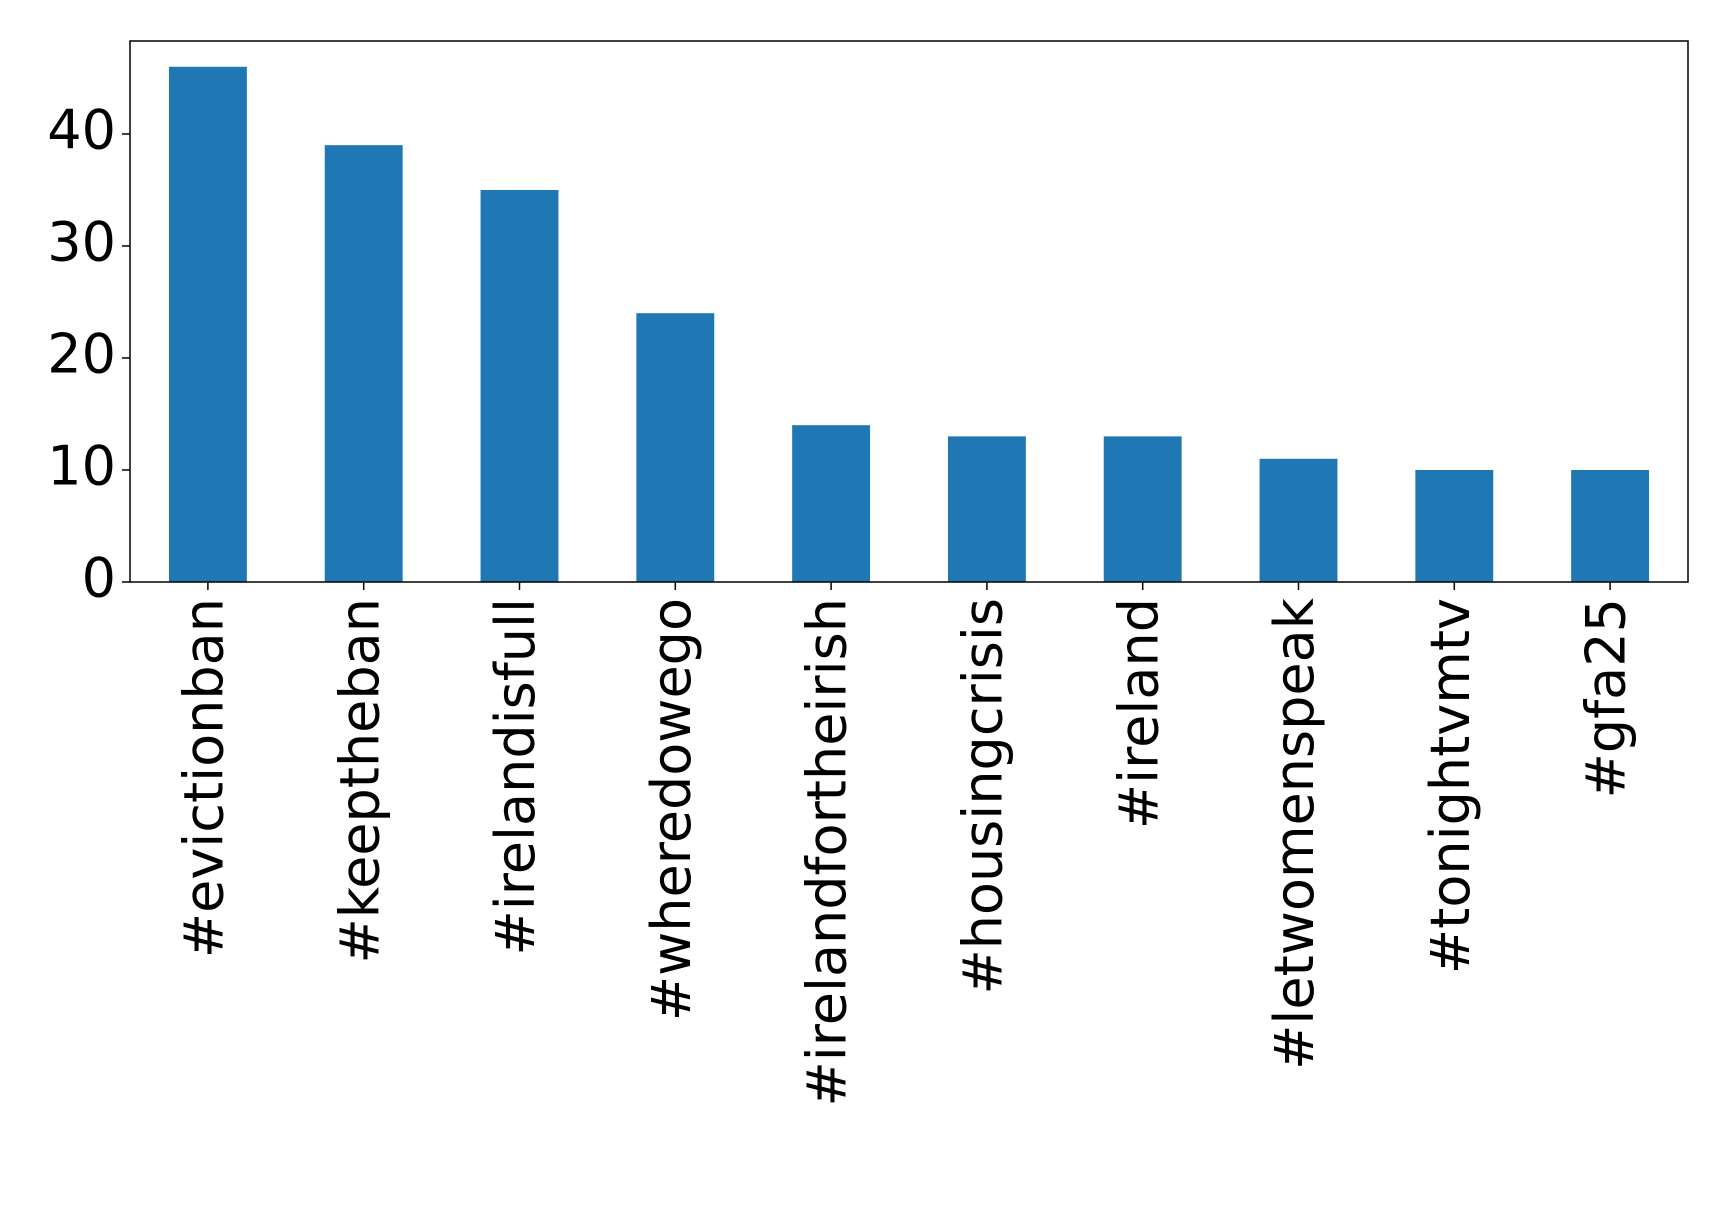 The image size is (1719, 1217). I want to click on x-tick-label: #letwomenspeak, so click(1294, 833).